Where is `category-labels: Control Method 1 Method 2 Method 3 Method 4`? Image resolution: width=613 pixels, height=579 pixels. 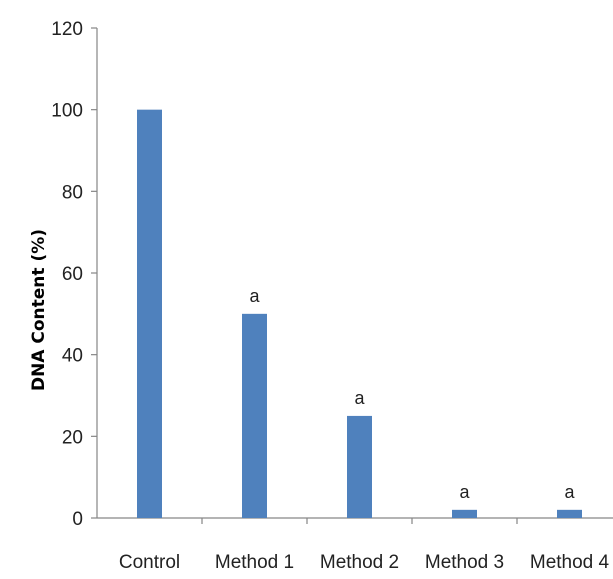
category-labels: Control Method 1 Method 2 Method 3 Method 4 is located at coordinates (364, 562).